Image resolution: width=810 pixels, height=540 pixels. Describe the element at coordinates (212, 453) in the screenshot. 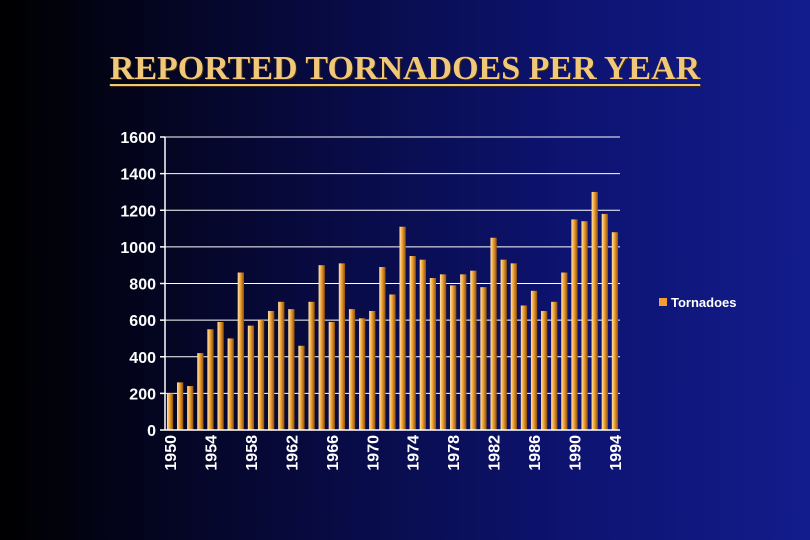

I see `x-tick-label-1954: 1954` at that location.